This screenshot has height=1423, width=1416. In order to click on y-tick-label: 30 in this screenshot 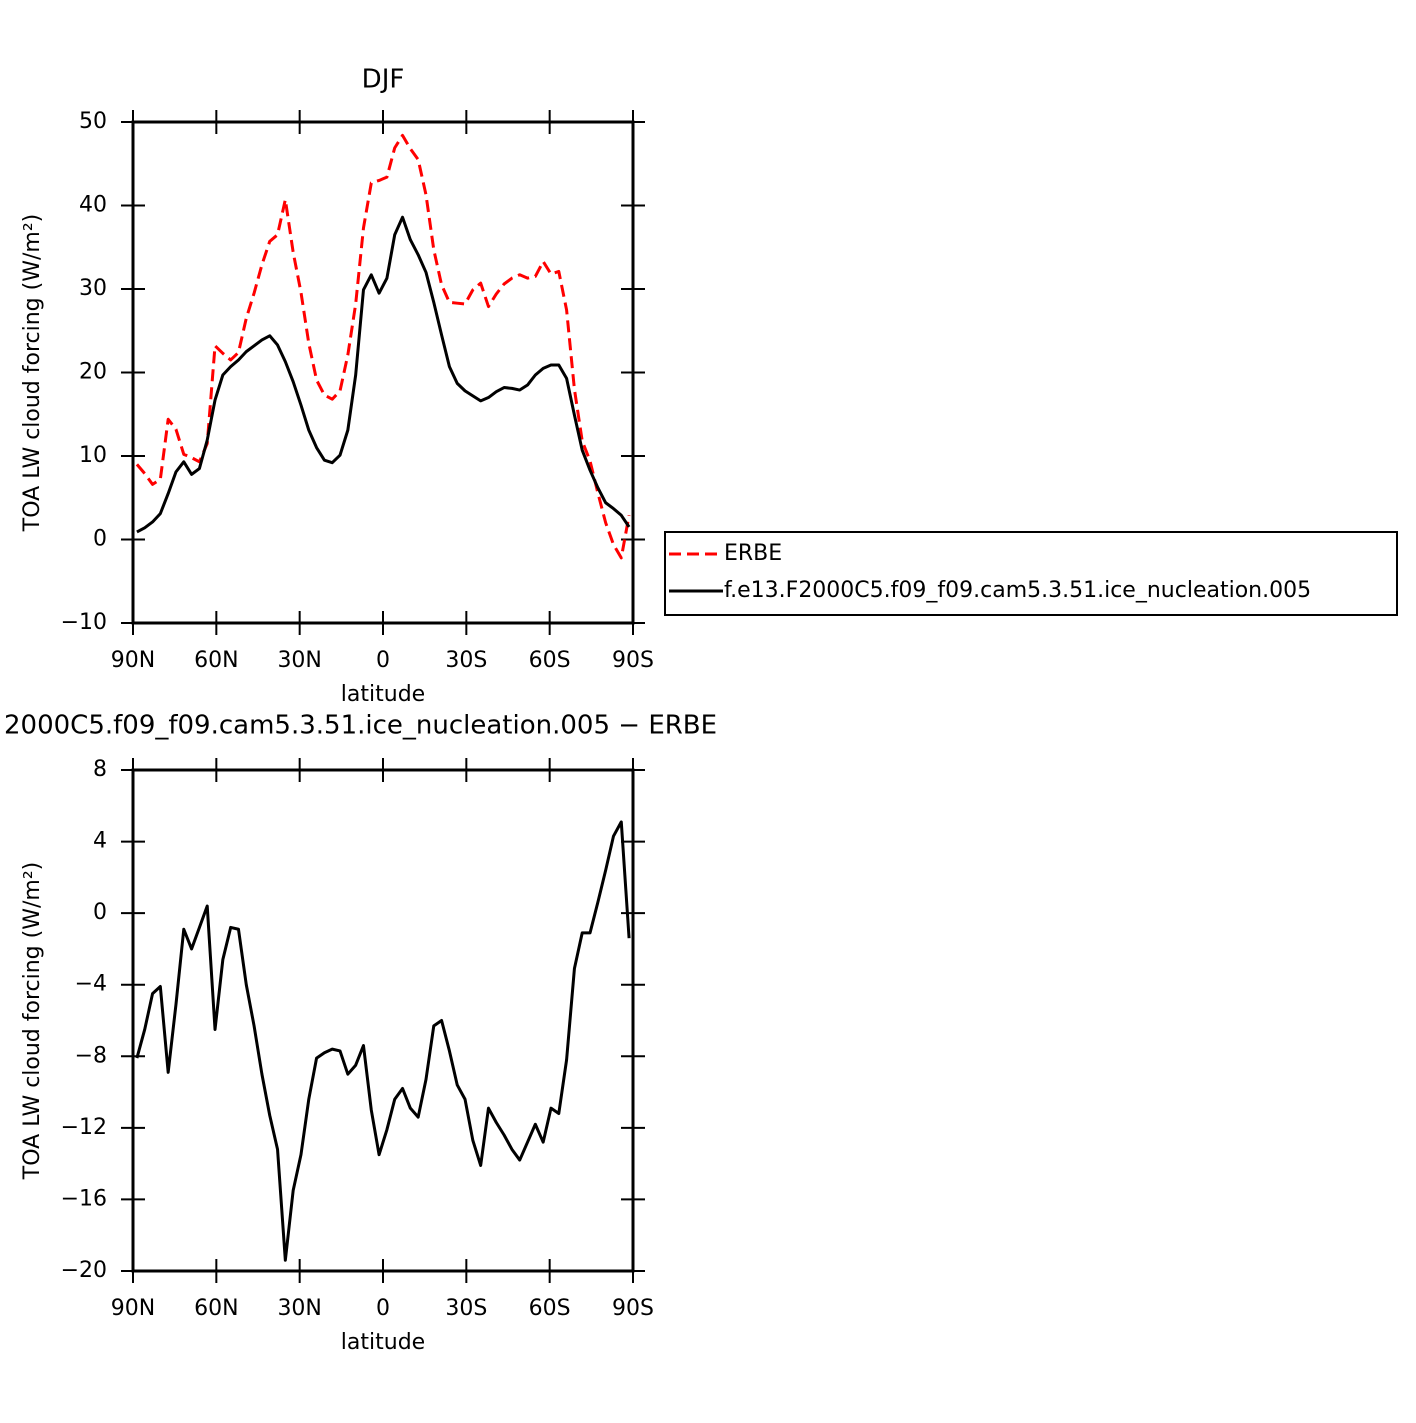, I will do `click(93, 288)`.